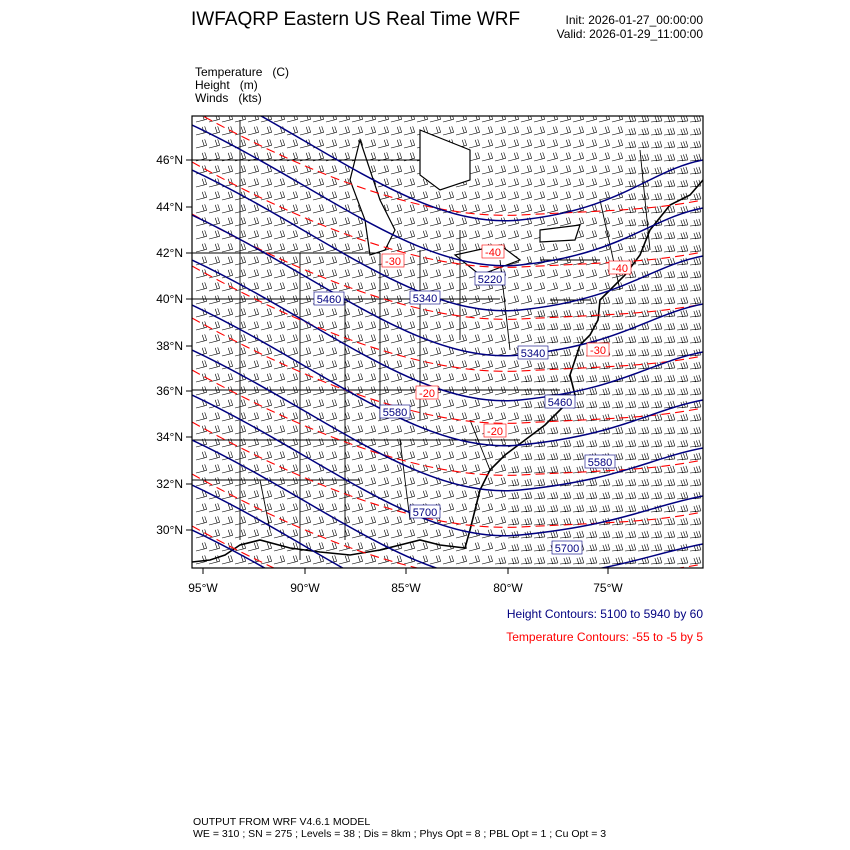 The width and height of the screenshot is (850, 850). Describe the element at coordinates (393, 260) in the screenshot. I see `temperature-label-box` at that location.